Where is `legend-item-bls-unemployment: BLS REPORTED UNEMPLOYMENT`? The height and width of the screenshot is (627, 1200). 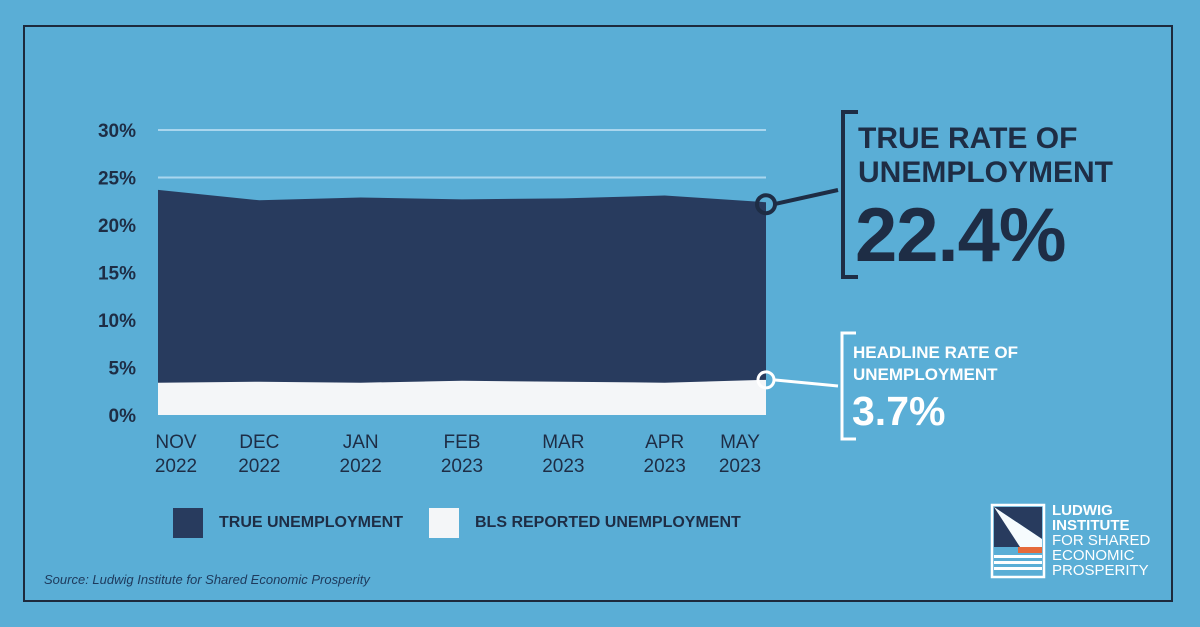
legend-item-bls-unemployment: BLS REPORTED UNEMPLOYMENT is located at coordinates (585, 523).